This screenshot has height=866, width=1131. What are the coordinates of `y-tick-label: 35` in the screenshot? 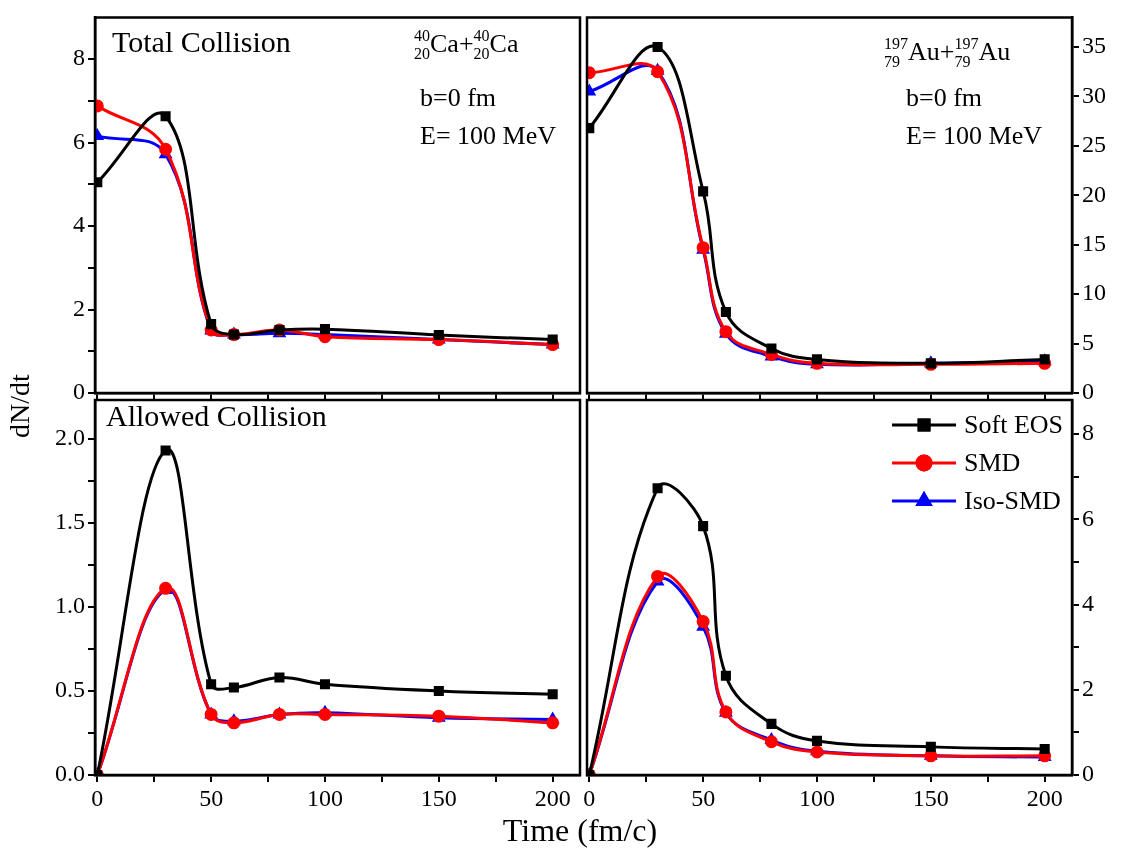 It's located at (1094, 45).